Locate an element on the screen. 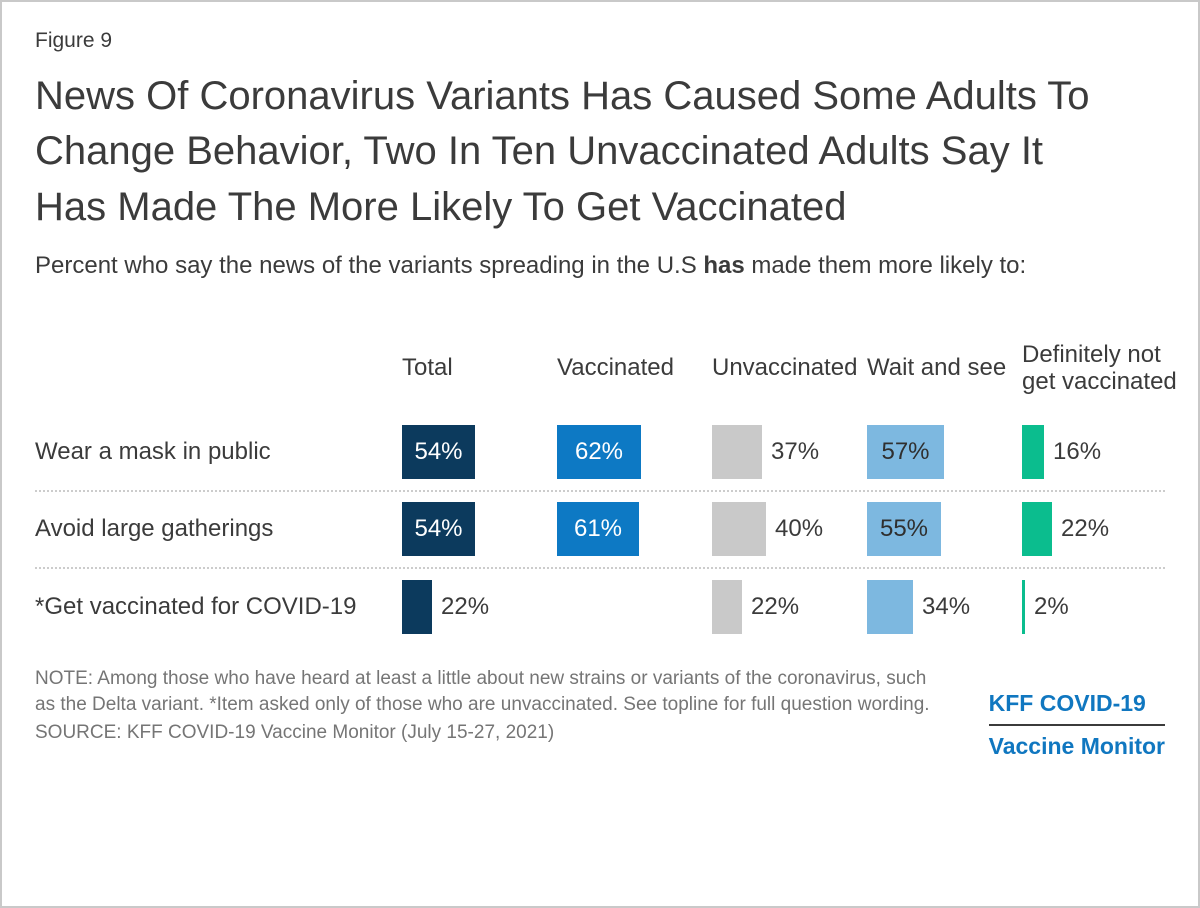  value-label: 2% is located at coordinates (1051, 607).